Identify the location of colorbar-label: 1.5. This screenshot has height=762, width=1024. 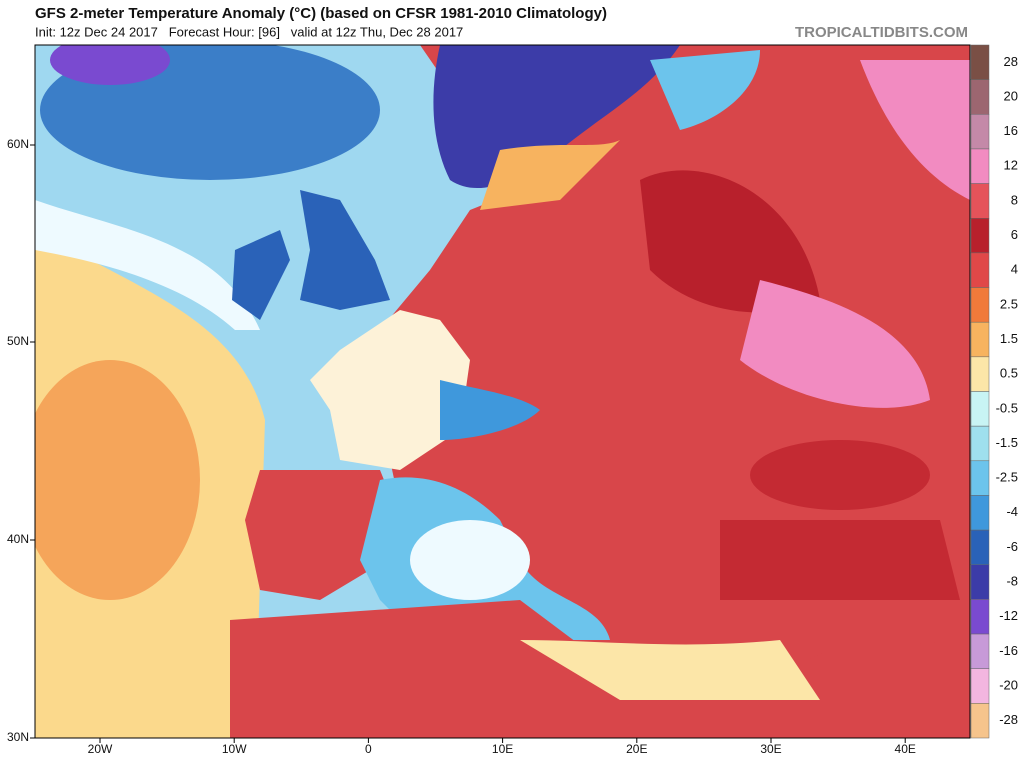
(1009, 338).